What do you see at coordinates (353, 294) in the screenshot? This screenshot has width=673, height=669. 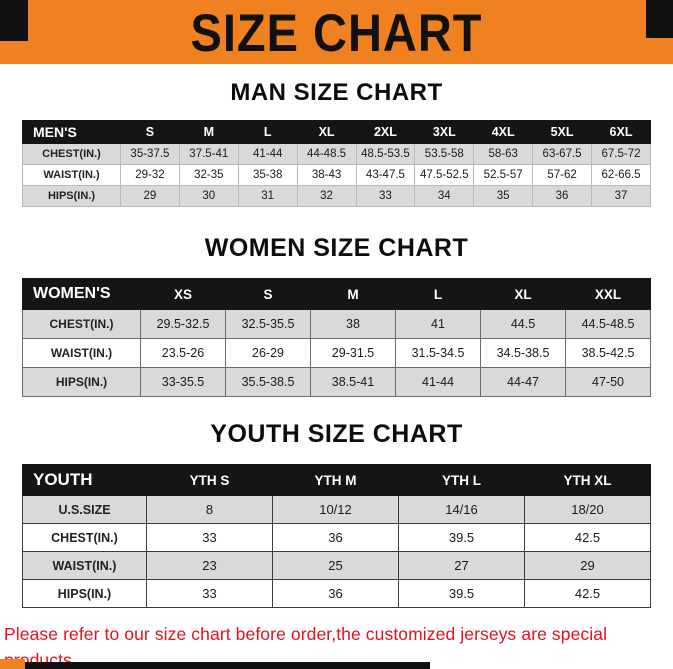 I see `size-column-header: M` at bounding box center [353, 294].